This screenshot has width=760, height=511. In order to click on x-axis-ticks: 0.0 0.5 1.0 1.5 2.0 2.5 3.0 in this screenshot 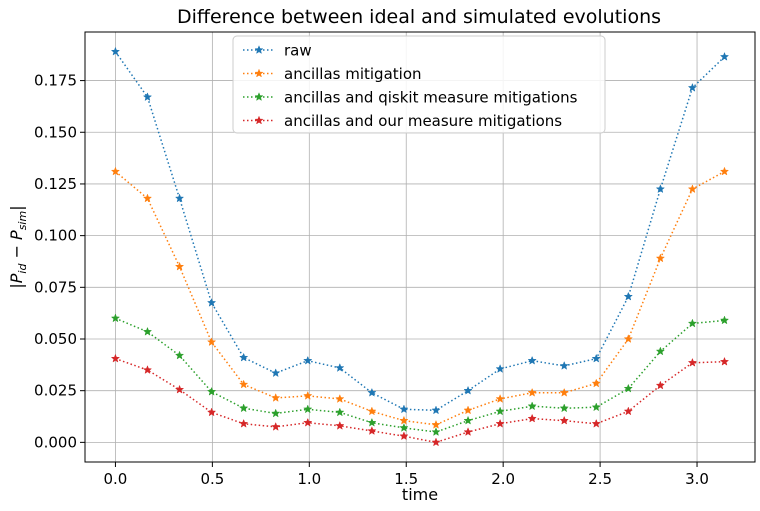, I will do `click(406, 475)`.